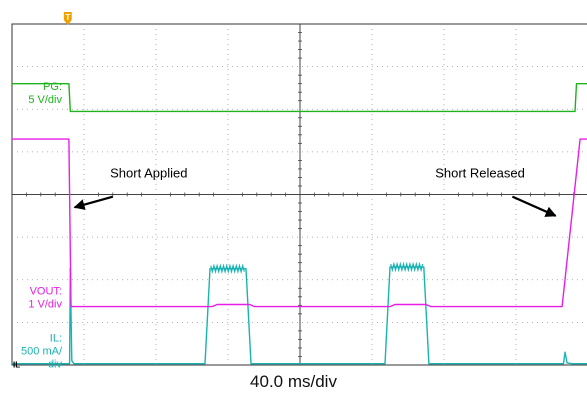 This screenshot has height=394, width=587. I want to click on channel-label-line: div, so click(55, 365).